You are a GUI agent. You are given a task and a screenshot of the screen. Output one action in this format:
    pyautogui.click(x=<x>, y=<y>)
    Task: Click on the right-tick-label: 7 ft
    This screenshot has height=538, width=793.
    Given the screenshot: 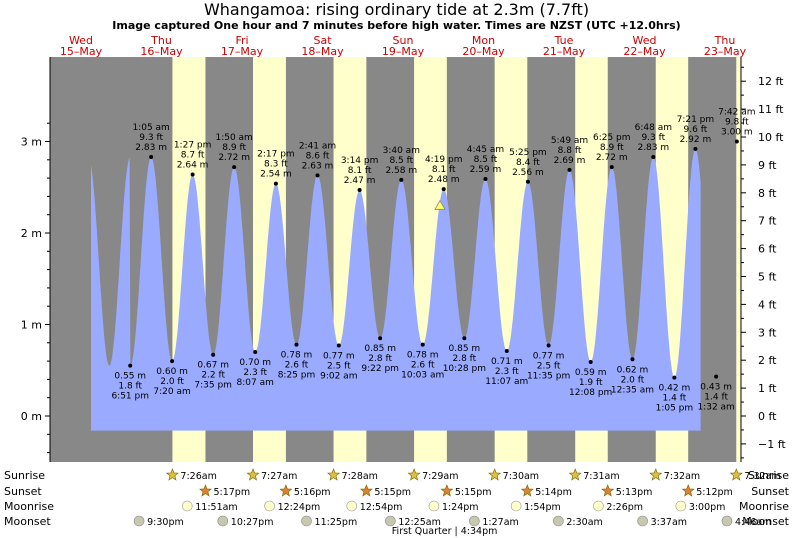 What is the action you would take?
    pyautogui.click(x=767, y=221)
    